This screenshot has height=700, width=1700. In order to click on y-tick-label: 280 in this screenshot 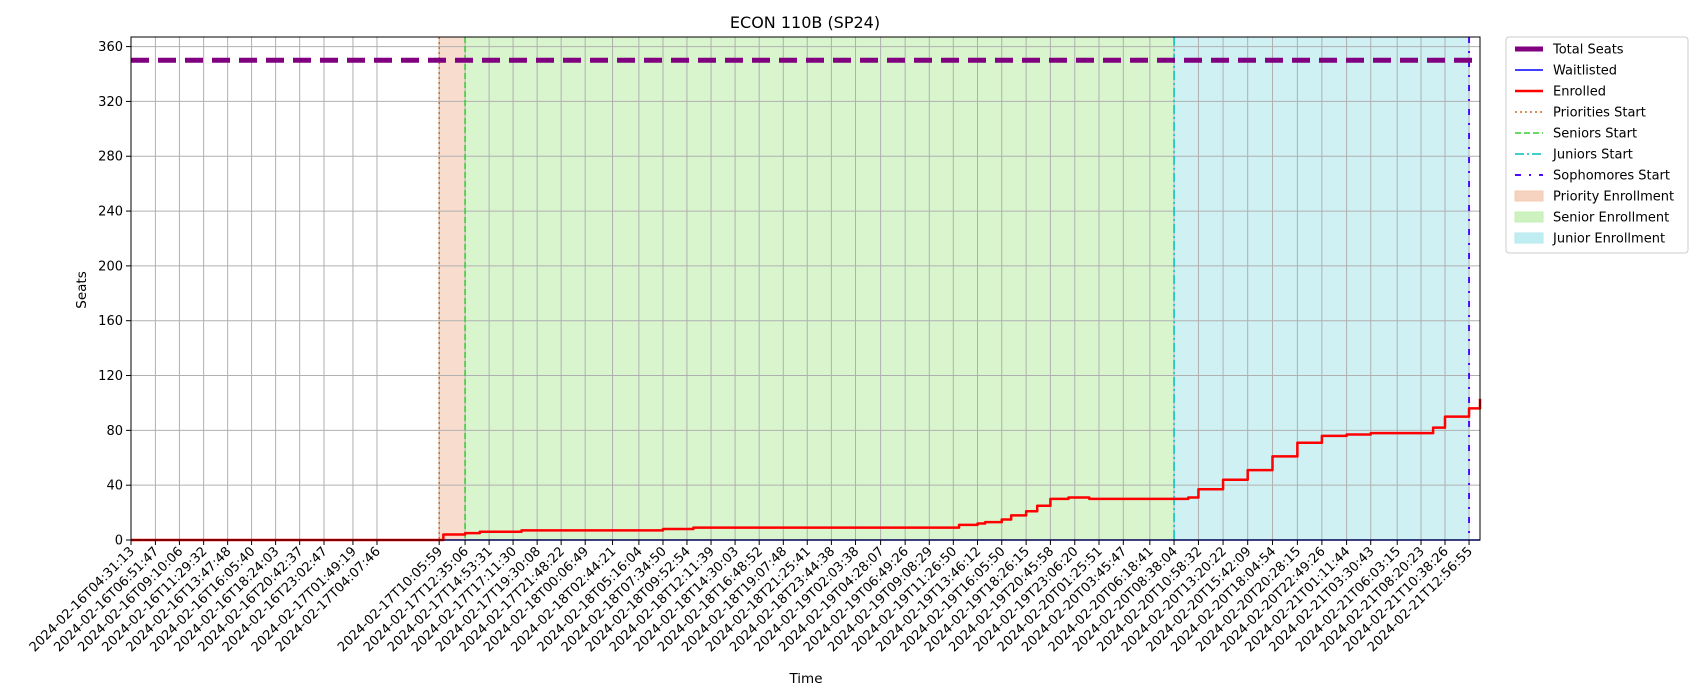, I will do `click(110, 157)`.